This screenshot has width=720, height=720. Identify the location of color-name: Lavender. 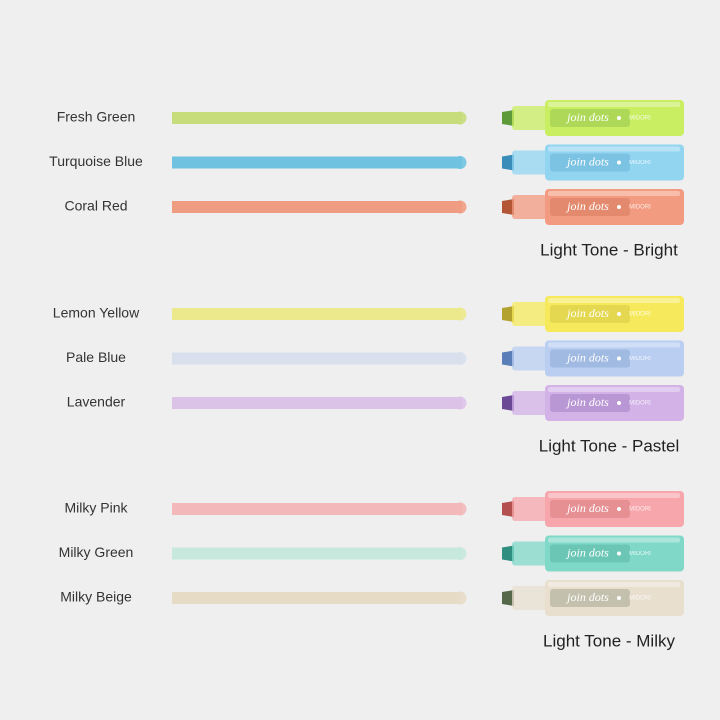
(96, 402).